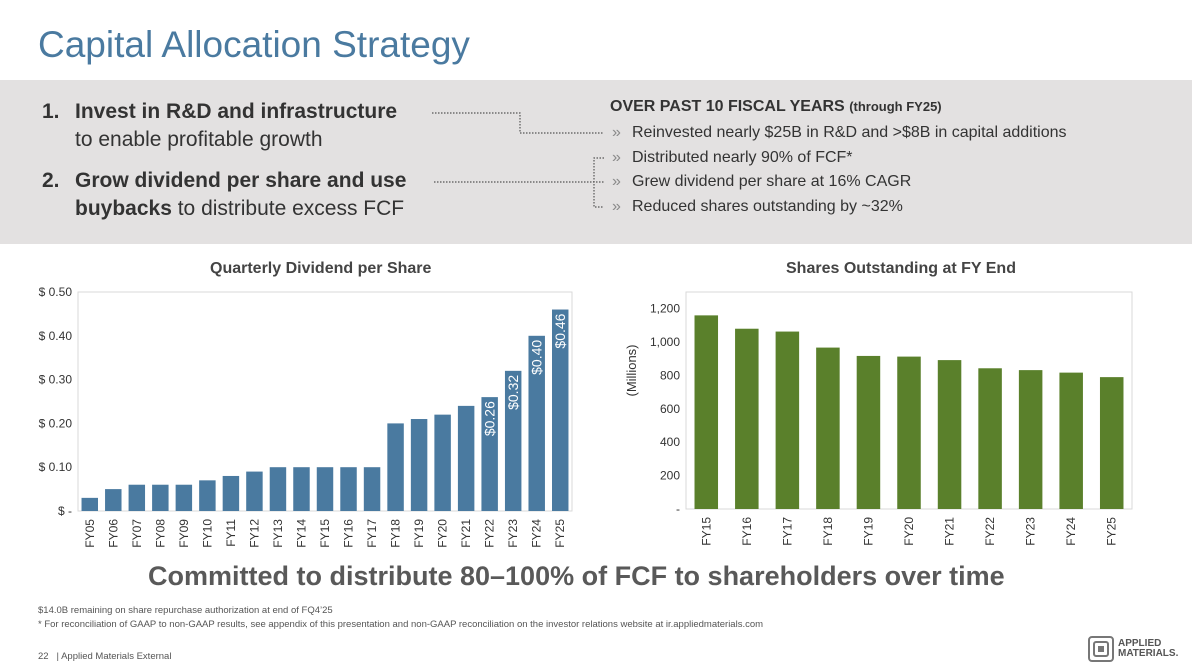 This screenshot has width=1192, height=672. I want to click on dividend-bar-fy22, so click(489, 454).